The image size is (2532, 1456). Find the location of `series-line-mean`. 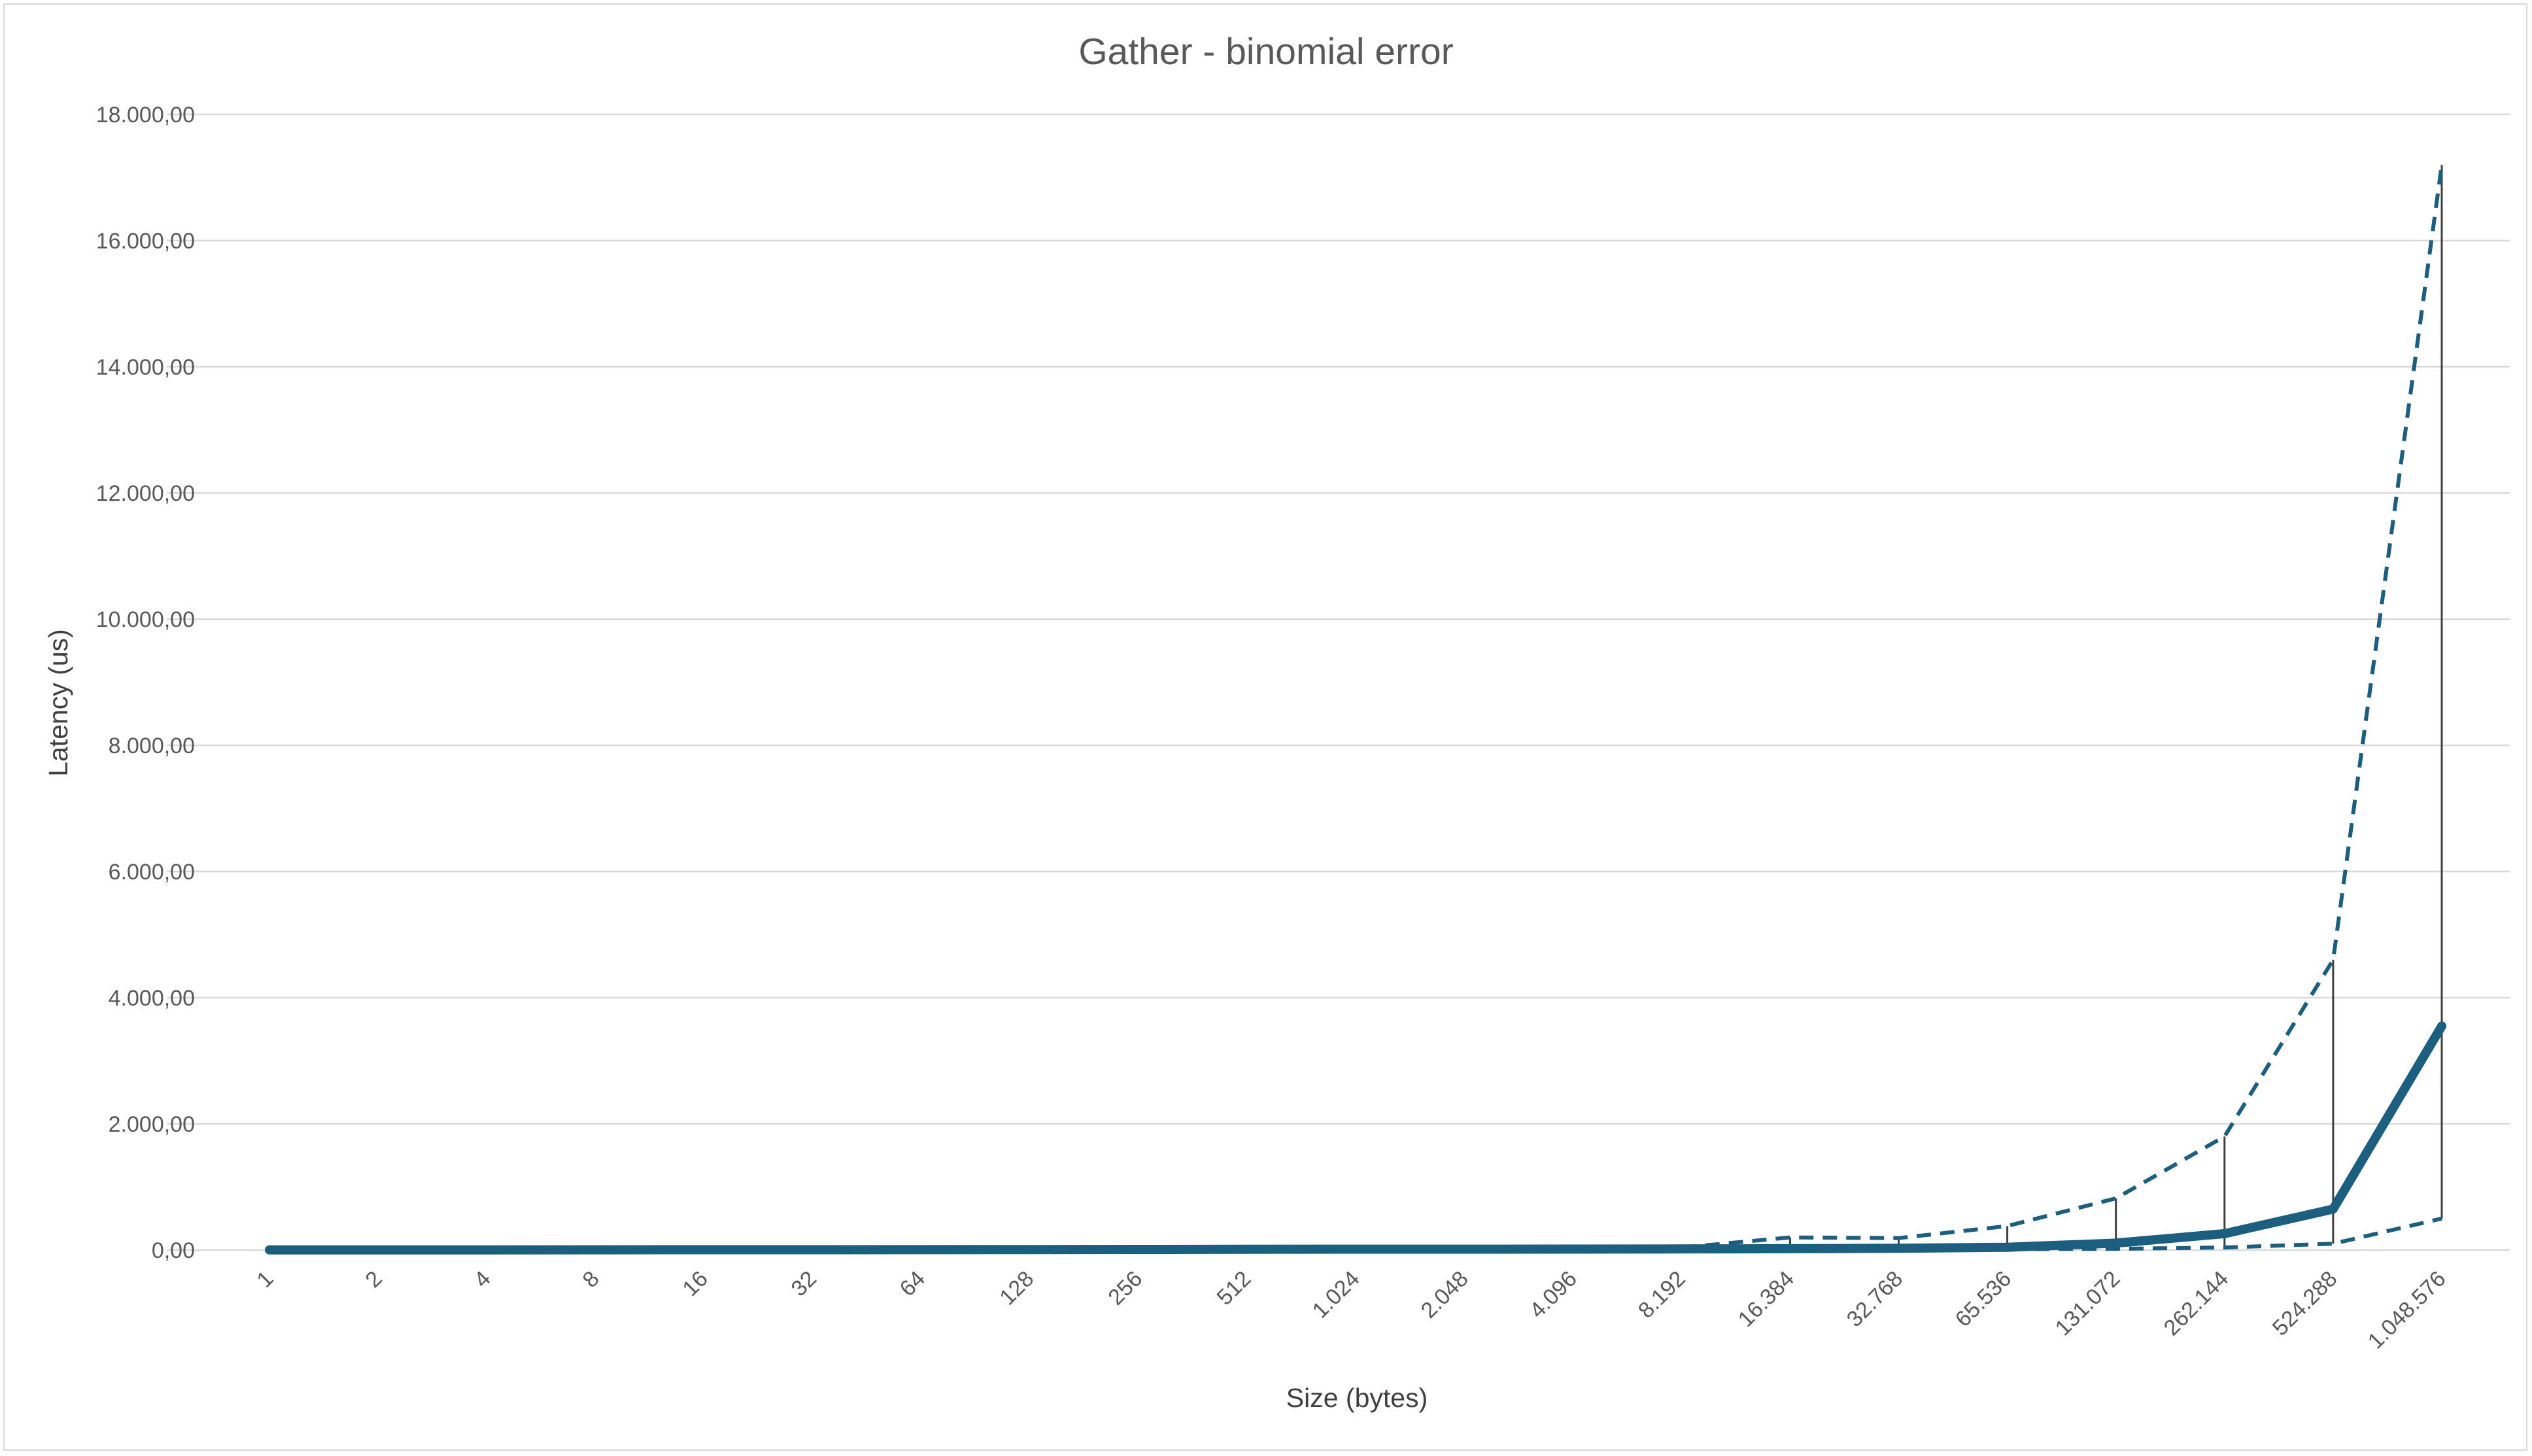

series-line-mean is located at coordinates (1355, 1138).